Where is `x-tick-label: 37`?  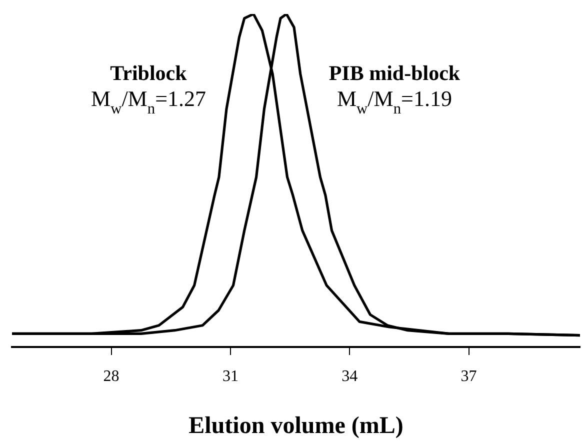 x-tick-label: 37 is located at coordinates (468, 376).